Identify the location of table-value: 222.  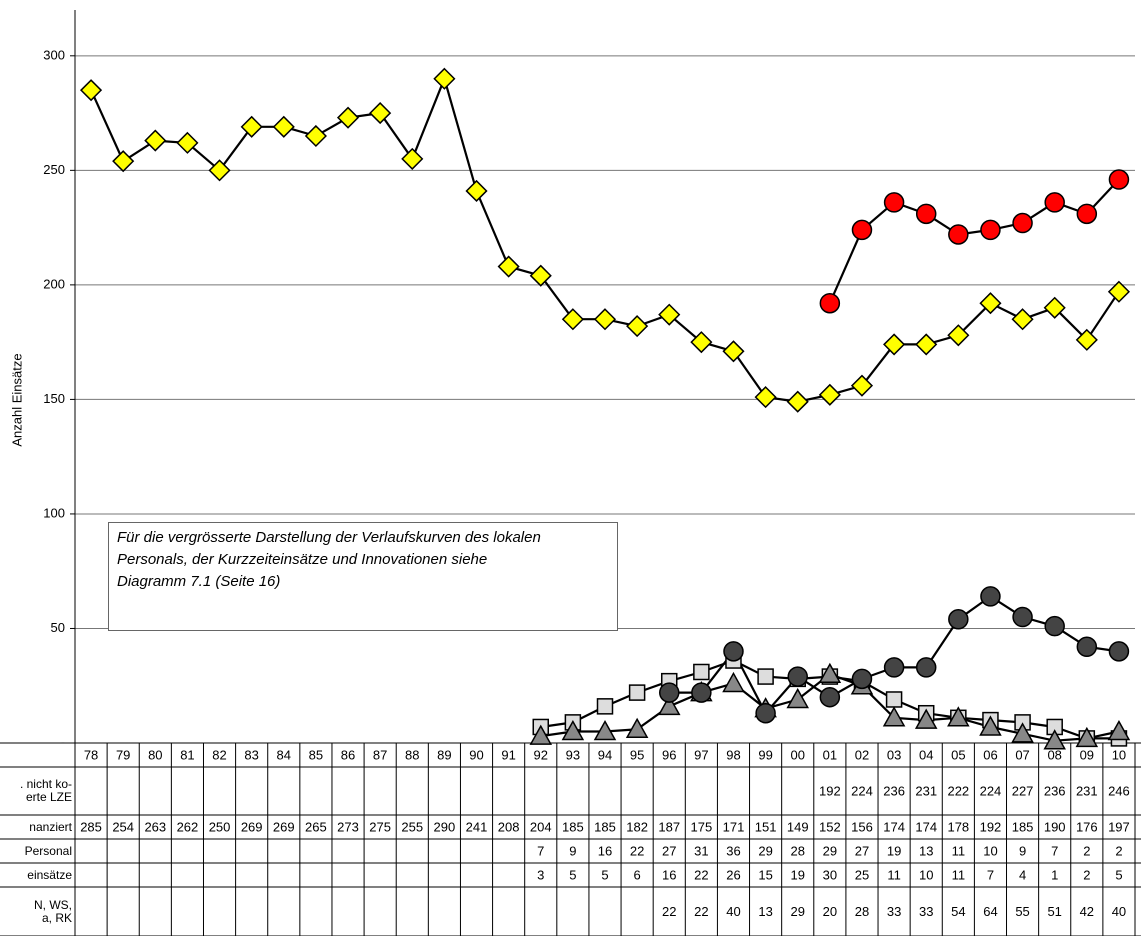
(958, 790).